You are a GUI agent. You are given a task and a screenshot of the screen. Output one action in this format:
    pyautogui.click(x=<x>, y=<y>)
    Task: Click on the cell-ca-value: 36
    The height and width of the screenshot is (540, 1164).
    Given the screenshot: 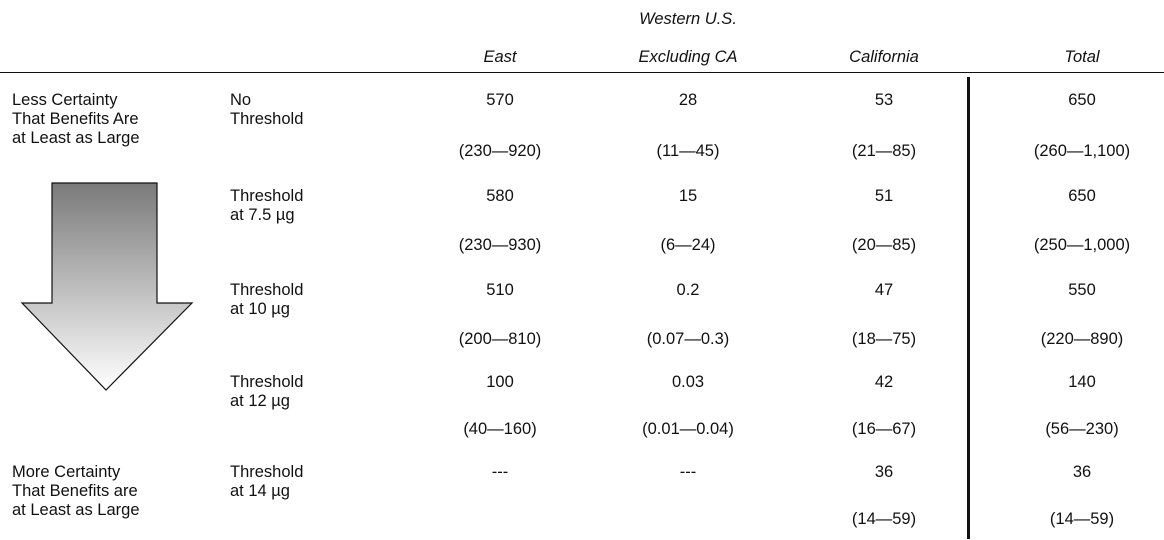 What is the action you would take?
    pyautogui.click(x=884, y=472)
    